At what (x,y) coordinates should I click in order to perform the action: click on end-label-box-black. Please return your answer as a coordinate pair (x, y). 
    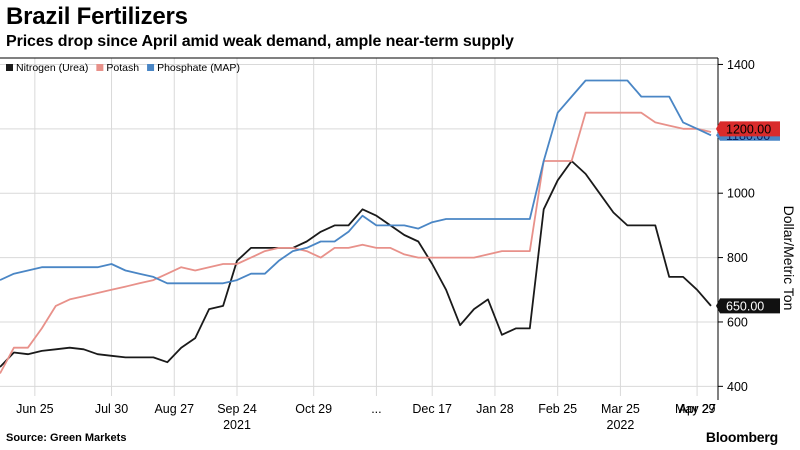
    Looking at the image, I should click on (748, 306).